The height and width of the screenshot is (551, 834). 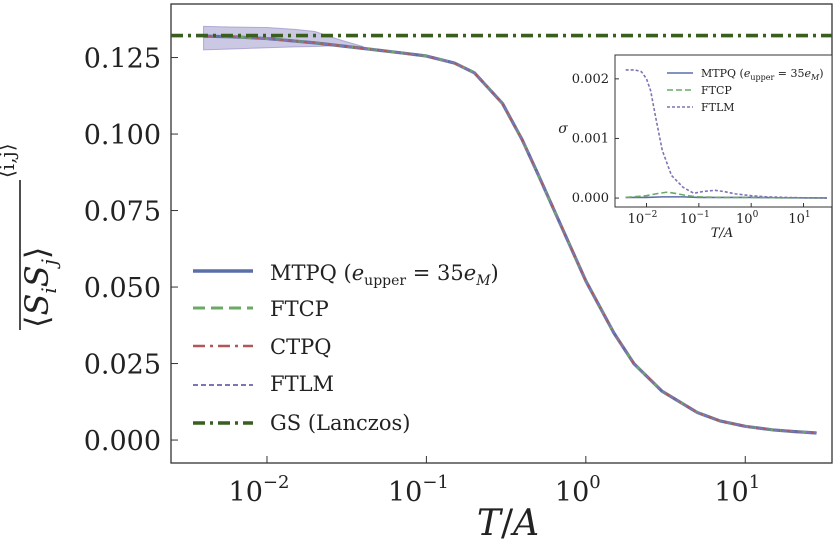 I want to click on y-tick-label: 0.100, so click(x=122, y=135).